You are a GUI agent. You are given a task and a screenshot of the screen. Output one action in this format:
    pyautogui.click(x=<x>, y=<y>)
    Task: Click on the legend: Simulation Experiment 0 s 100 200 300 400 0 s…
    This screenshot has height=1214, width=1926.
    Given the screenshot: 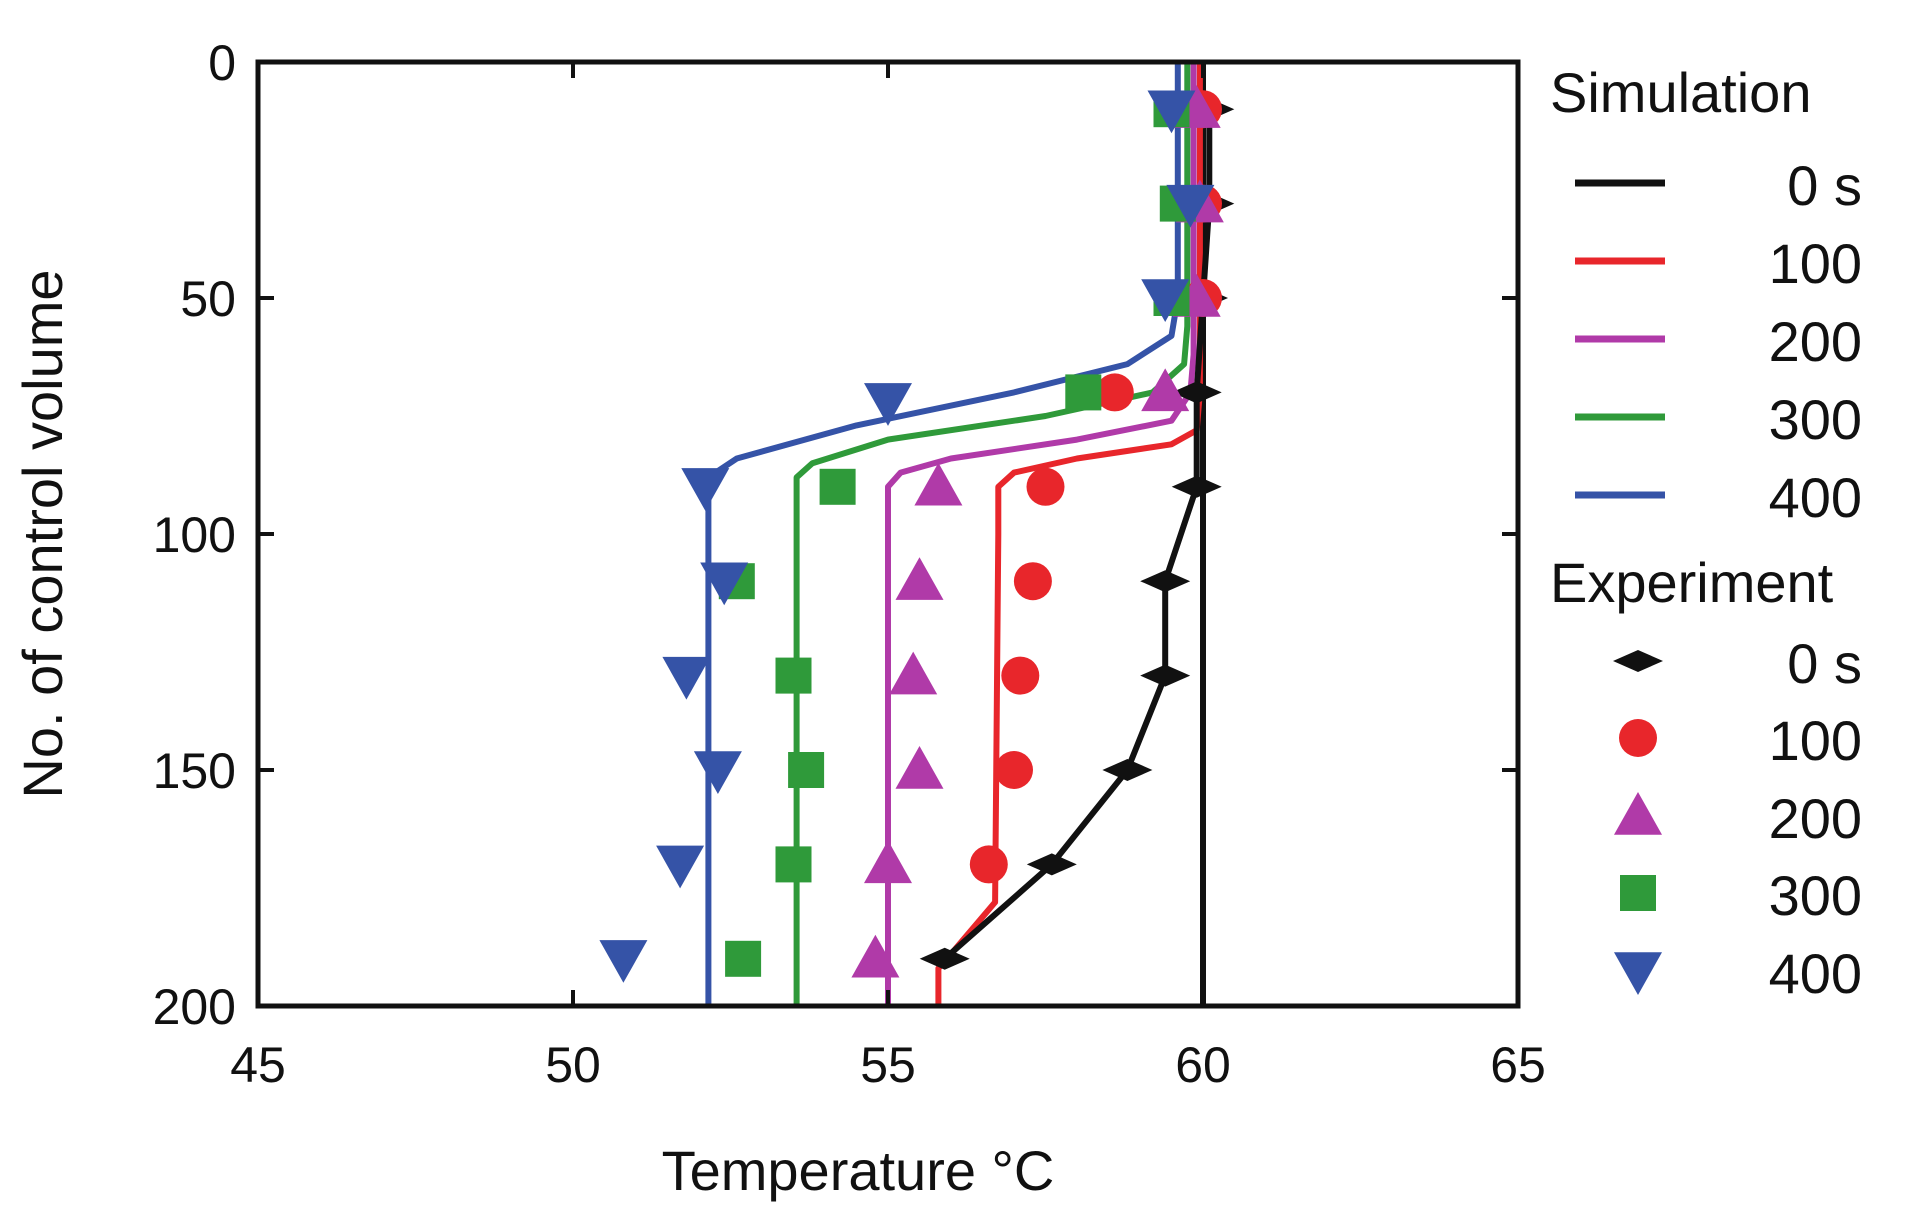 What is the action you would take?
    pyautogui.click(x=1706, y=533)
    